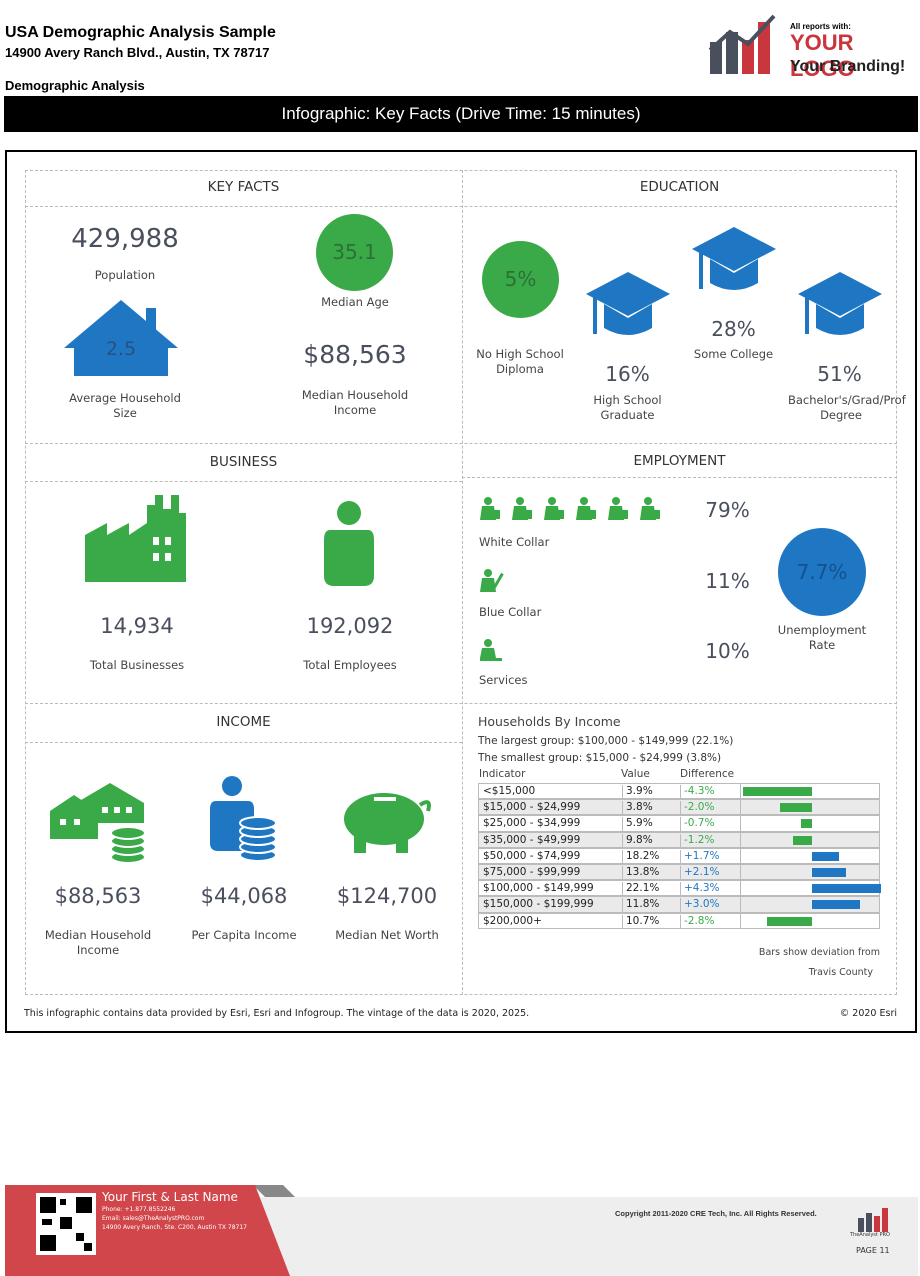 Image resolution: width=920 pixels, height=1276 pixels. What do you see at coordinates (532, 855) in the screenshot?
I see `indicator-cell: $50,000 - $74,999` at bounding box center [532, 855].